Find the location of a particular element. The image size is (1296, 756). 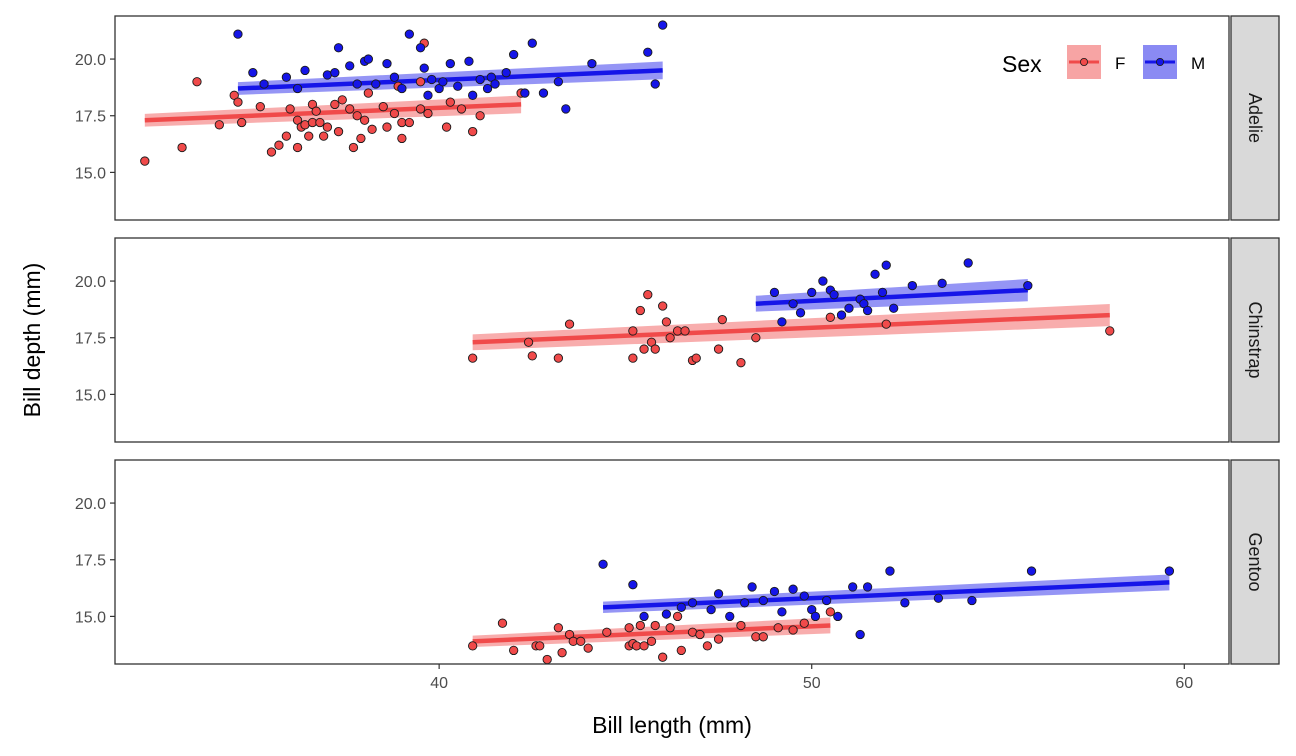

legend-title: Sex is located at coordinates (1022, 64).